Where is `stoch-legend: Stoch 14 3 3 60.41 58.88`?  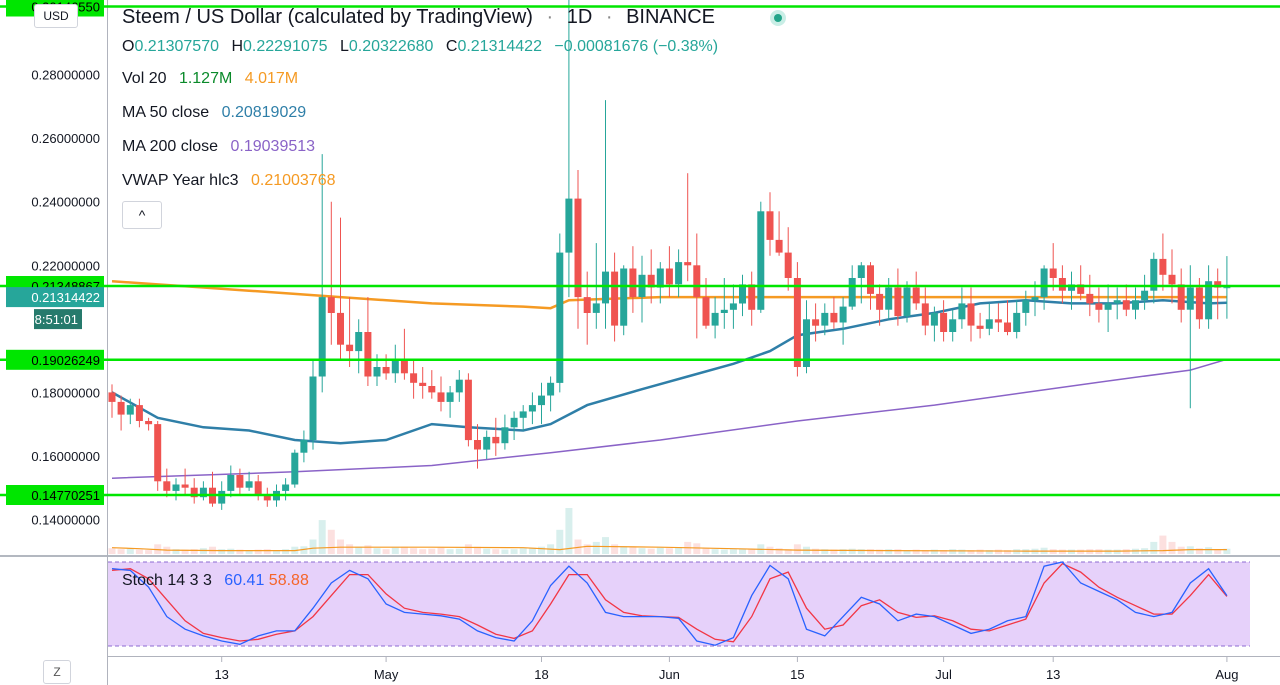
stoch-legend: Stoch 14 3 3 60.41 58.88 is located at coordinates (219, 581).